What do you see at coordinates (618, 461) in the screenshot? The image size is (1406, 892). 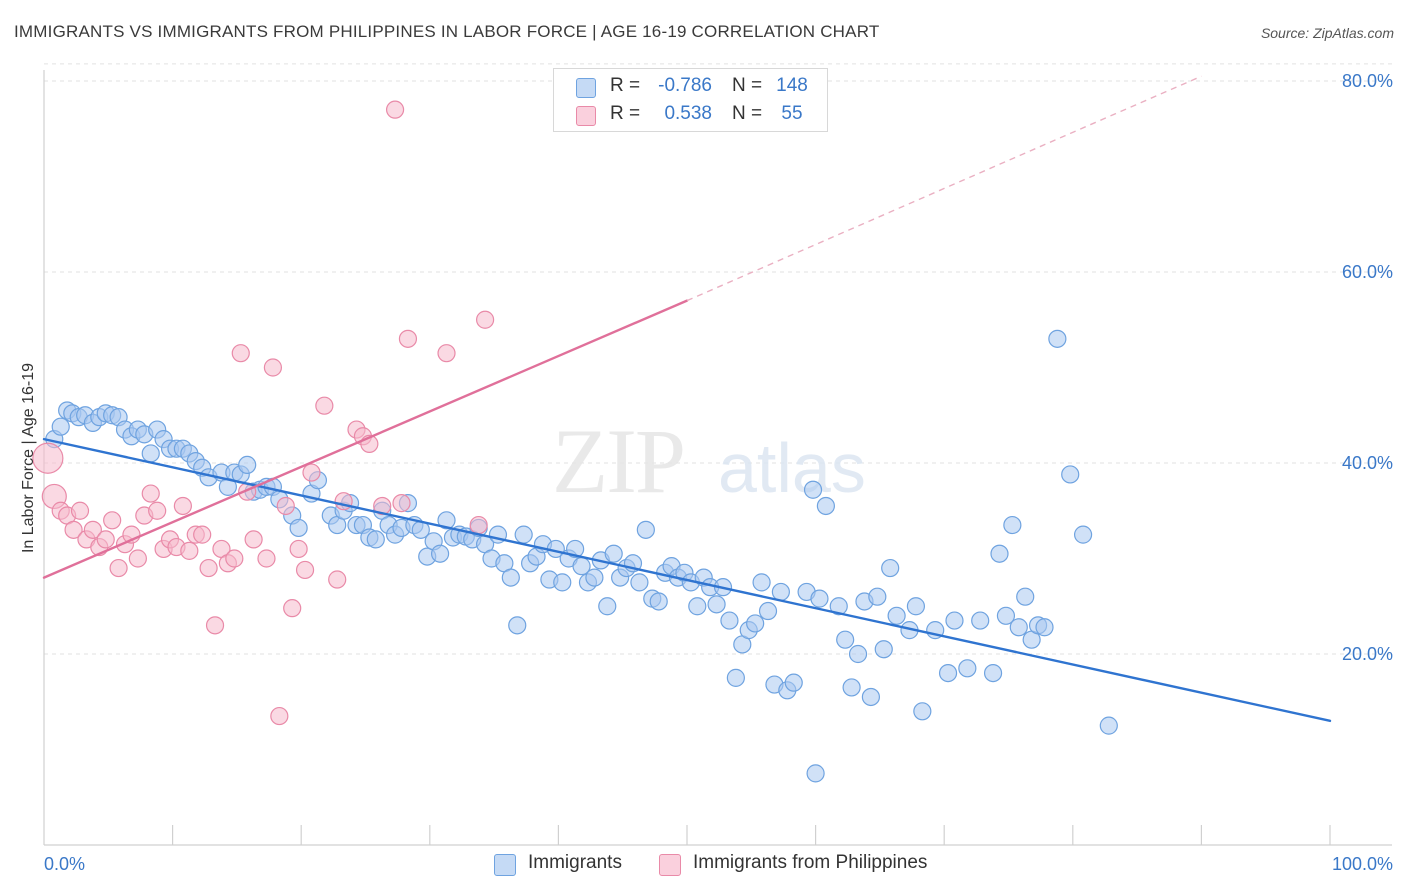 I see `watermark-zip: ZIP` at bounding box center [618, 461].